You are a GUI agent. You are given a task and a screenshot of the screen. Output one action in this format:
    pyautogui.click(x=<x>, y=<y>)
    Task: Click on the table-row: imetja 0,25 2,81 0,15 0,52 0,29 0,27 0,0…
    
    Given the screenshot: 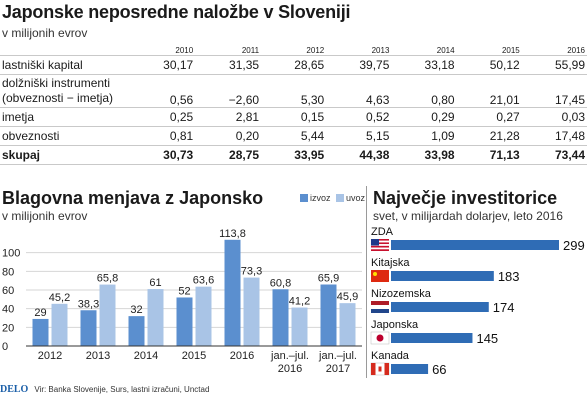 What is the action you would take?
    pyautogui.click(x=293, y=117)
    